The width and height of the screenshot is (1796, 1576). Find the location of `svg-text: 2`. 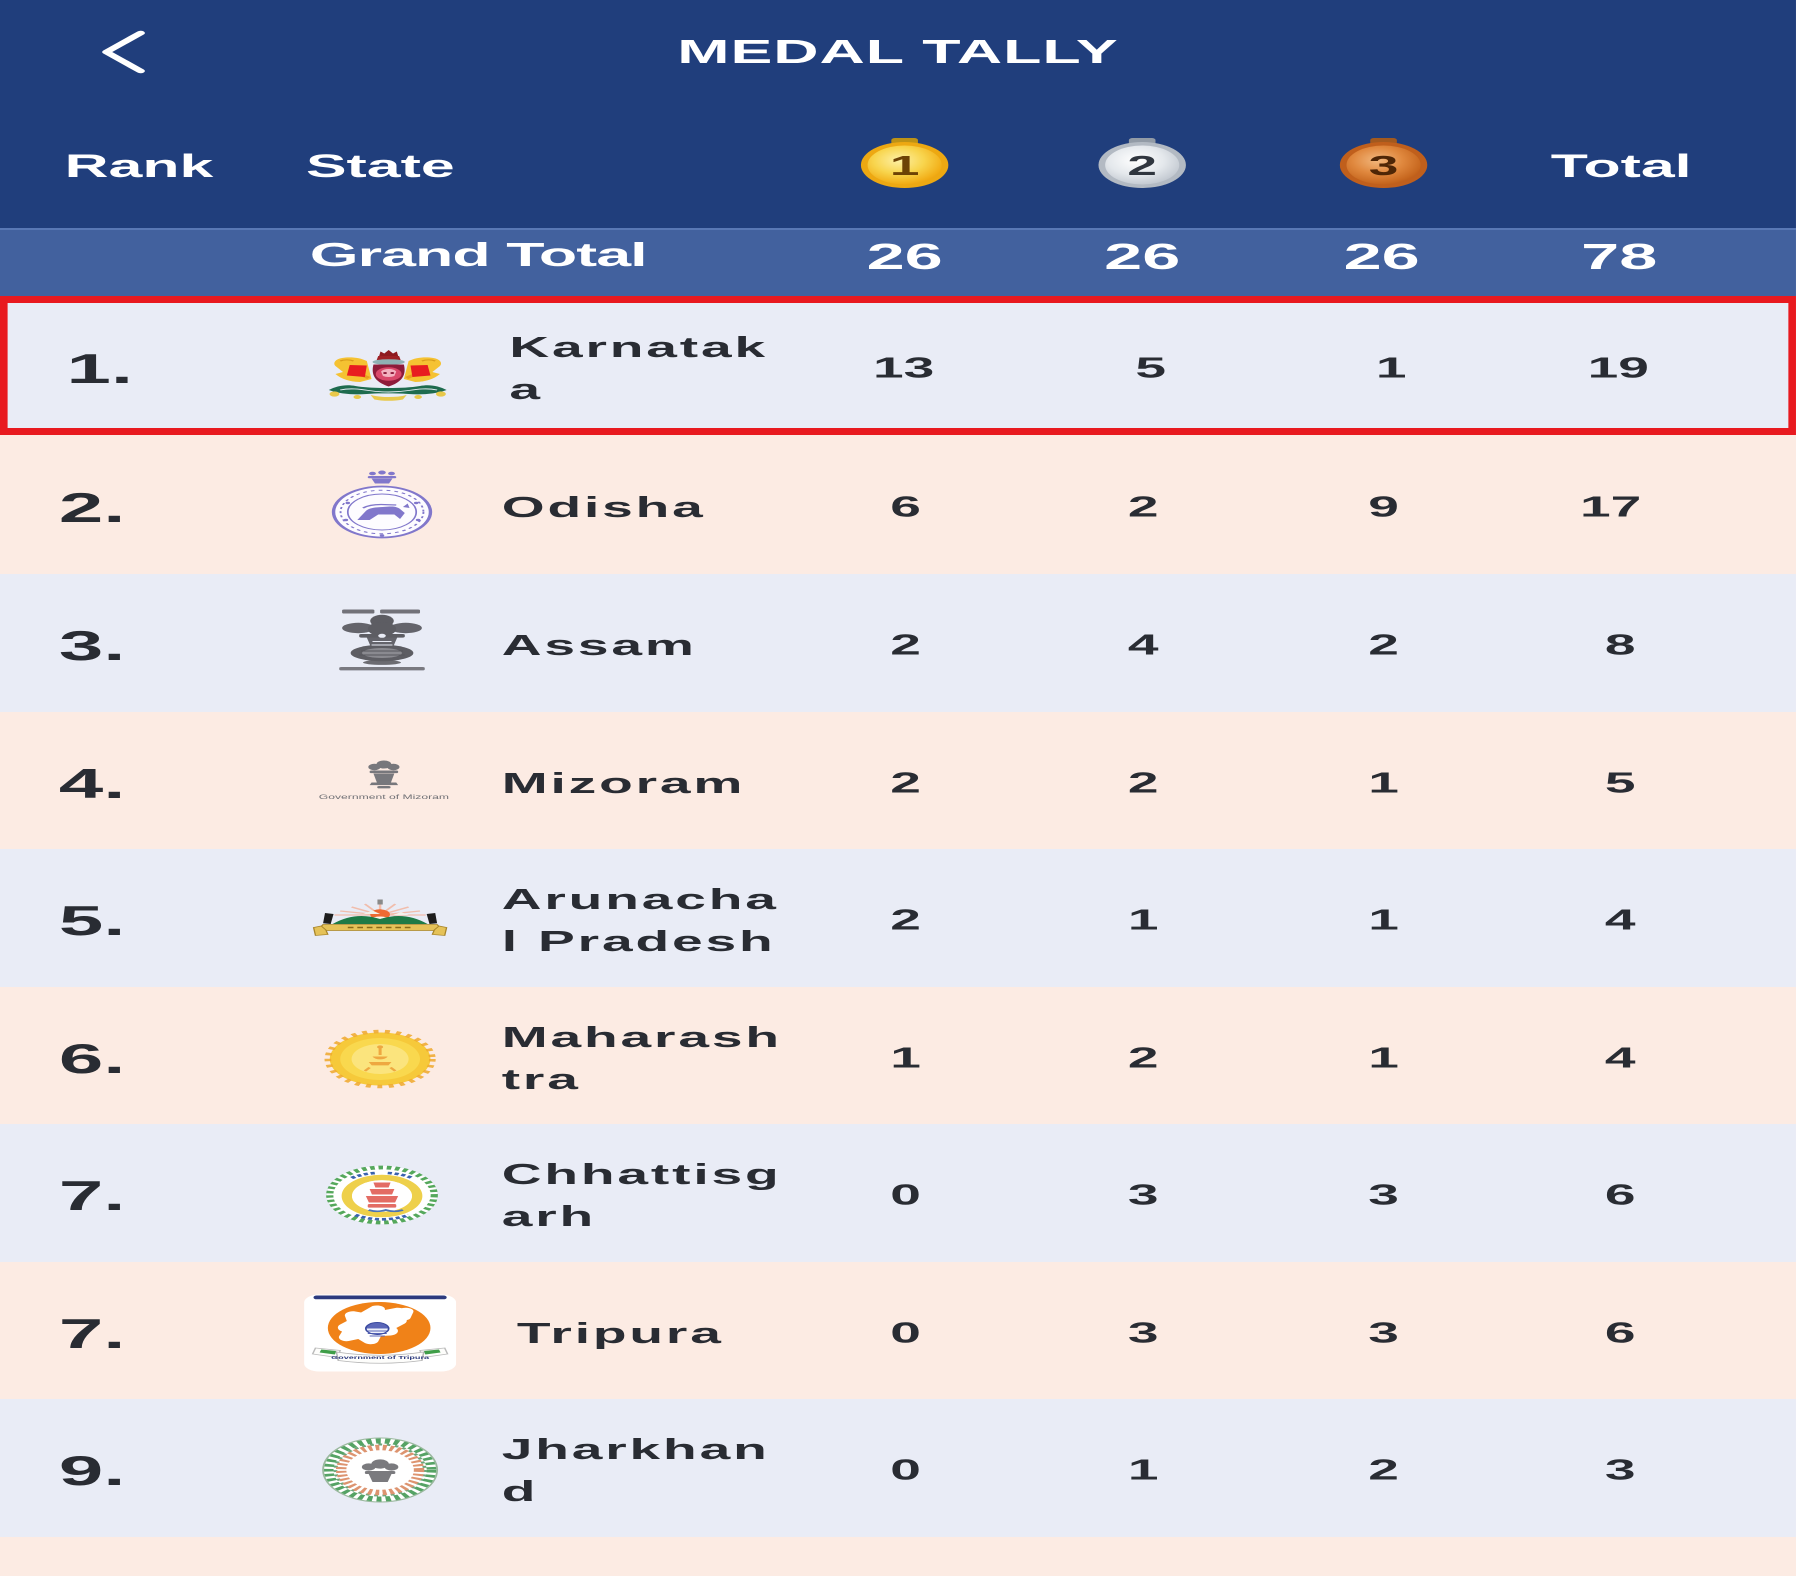

svg-text: 2 is located at coordinates (1142, 166).